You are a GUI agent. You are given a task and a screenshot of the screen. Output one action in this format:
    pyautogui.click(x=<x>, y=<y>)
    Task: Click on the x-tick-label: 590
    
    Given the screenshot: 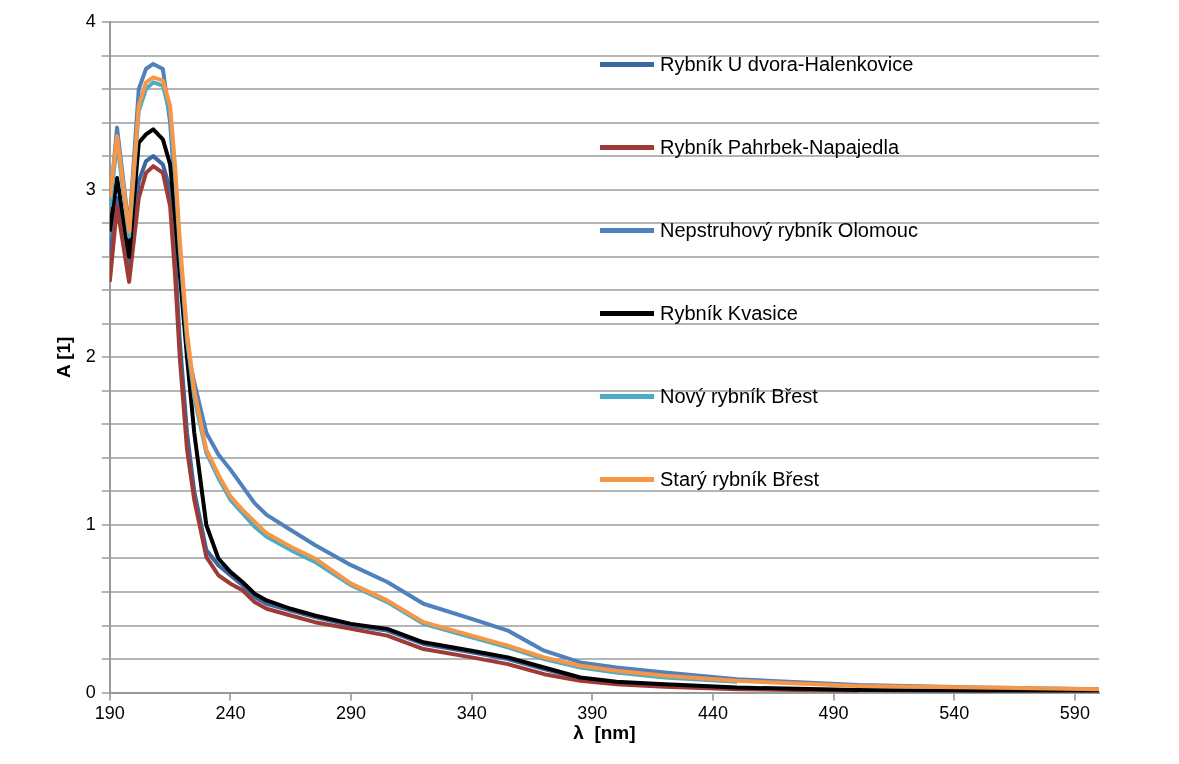 What is the action you would take?
    pyautogui.click(x=1074, y=713)
    